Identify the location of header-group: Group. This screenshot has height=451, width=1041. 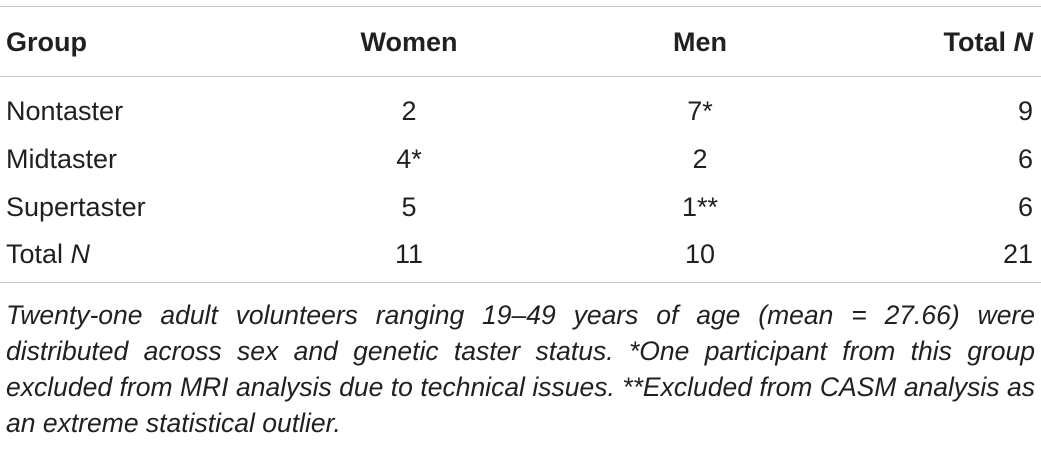
(46, 42).